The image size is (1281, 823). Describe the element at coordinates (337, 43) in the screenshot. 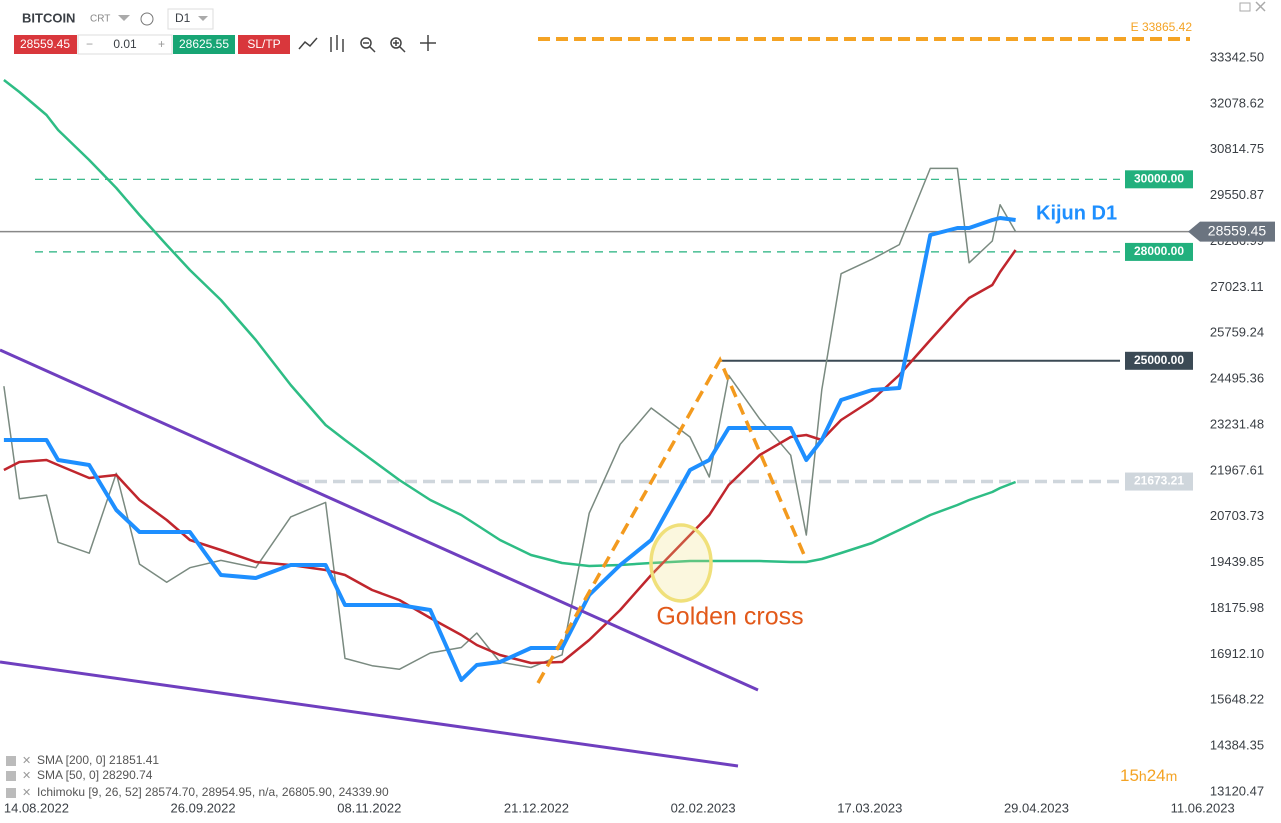

I see `candle-tool` at that location.